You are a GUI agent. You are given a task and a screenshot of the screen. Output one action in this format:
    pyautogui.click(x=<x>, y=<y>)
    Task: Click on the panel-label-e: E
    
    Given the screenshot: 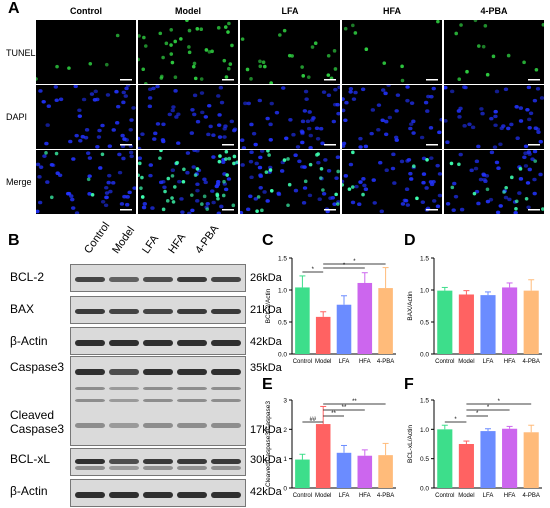 What is the action you would take?
    pyautogui.click(x=267, y=384)
    